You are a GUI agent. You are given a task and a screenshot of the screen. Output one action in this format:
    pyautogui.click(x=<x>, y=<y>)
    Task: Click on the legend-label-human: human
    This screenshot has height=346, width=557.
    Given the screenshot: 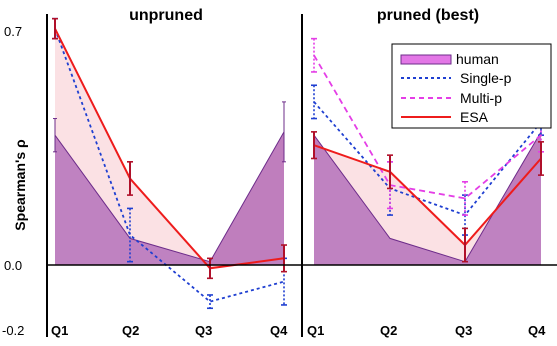 What is the action you would take?
    pyautogui.click(x=477, y=59)
    